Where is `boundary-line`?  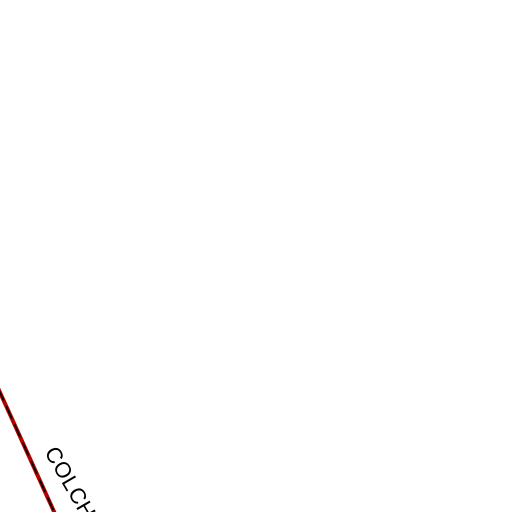 boundary-line is located at coordinates (29, 452).